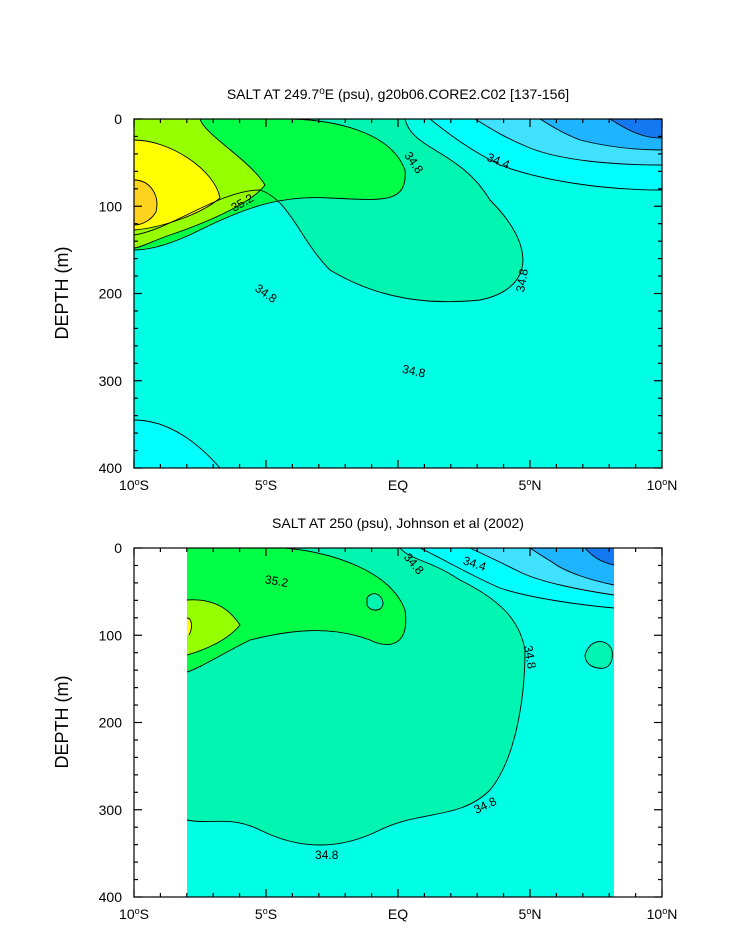  Describe the element at coordinates (572, 566) in the screenshot. I see `fill-blue-light-right` at that location.